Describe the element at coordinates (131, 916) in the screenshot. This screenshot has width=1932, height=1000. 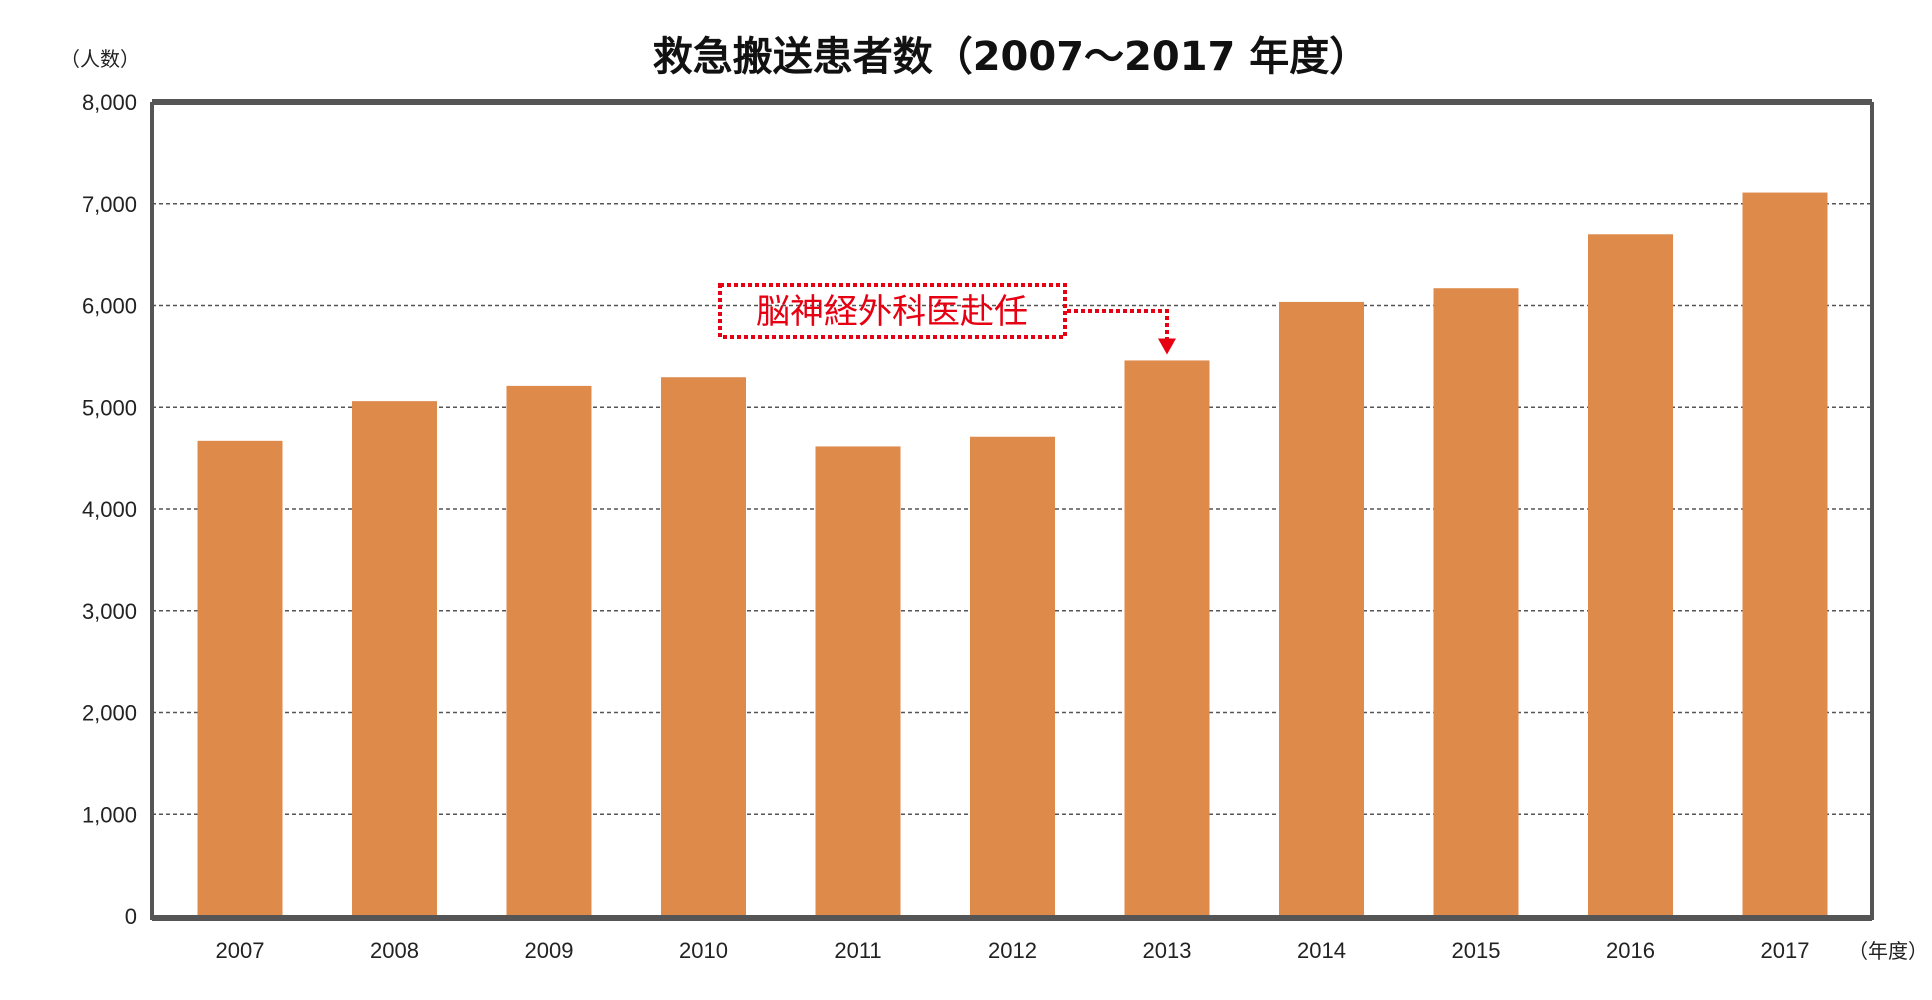
I see `y-tick-label: 0` at that location.